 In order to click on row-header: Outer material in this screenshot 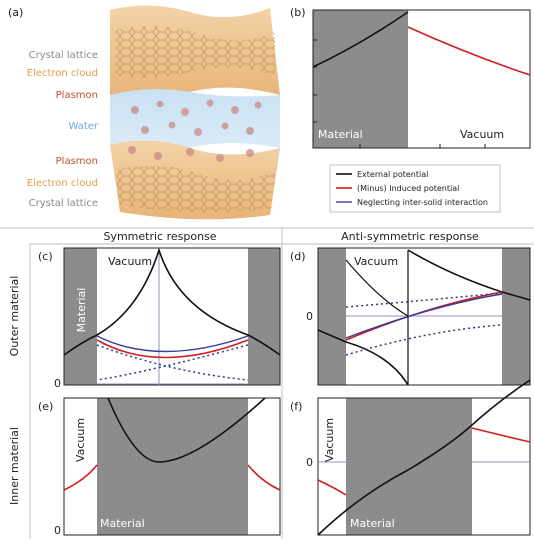, I will do `click(14, 316)`.